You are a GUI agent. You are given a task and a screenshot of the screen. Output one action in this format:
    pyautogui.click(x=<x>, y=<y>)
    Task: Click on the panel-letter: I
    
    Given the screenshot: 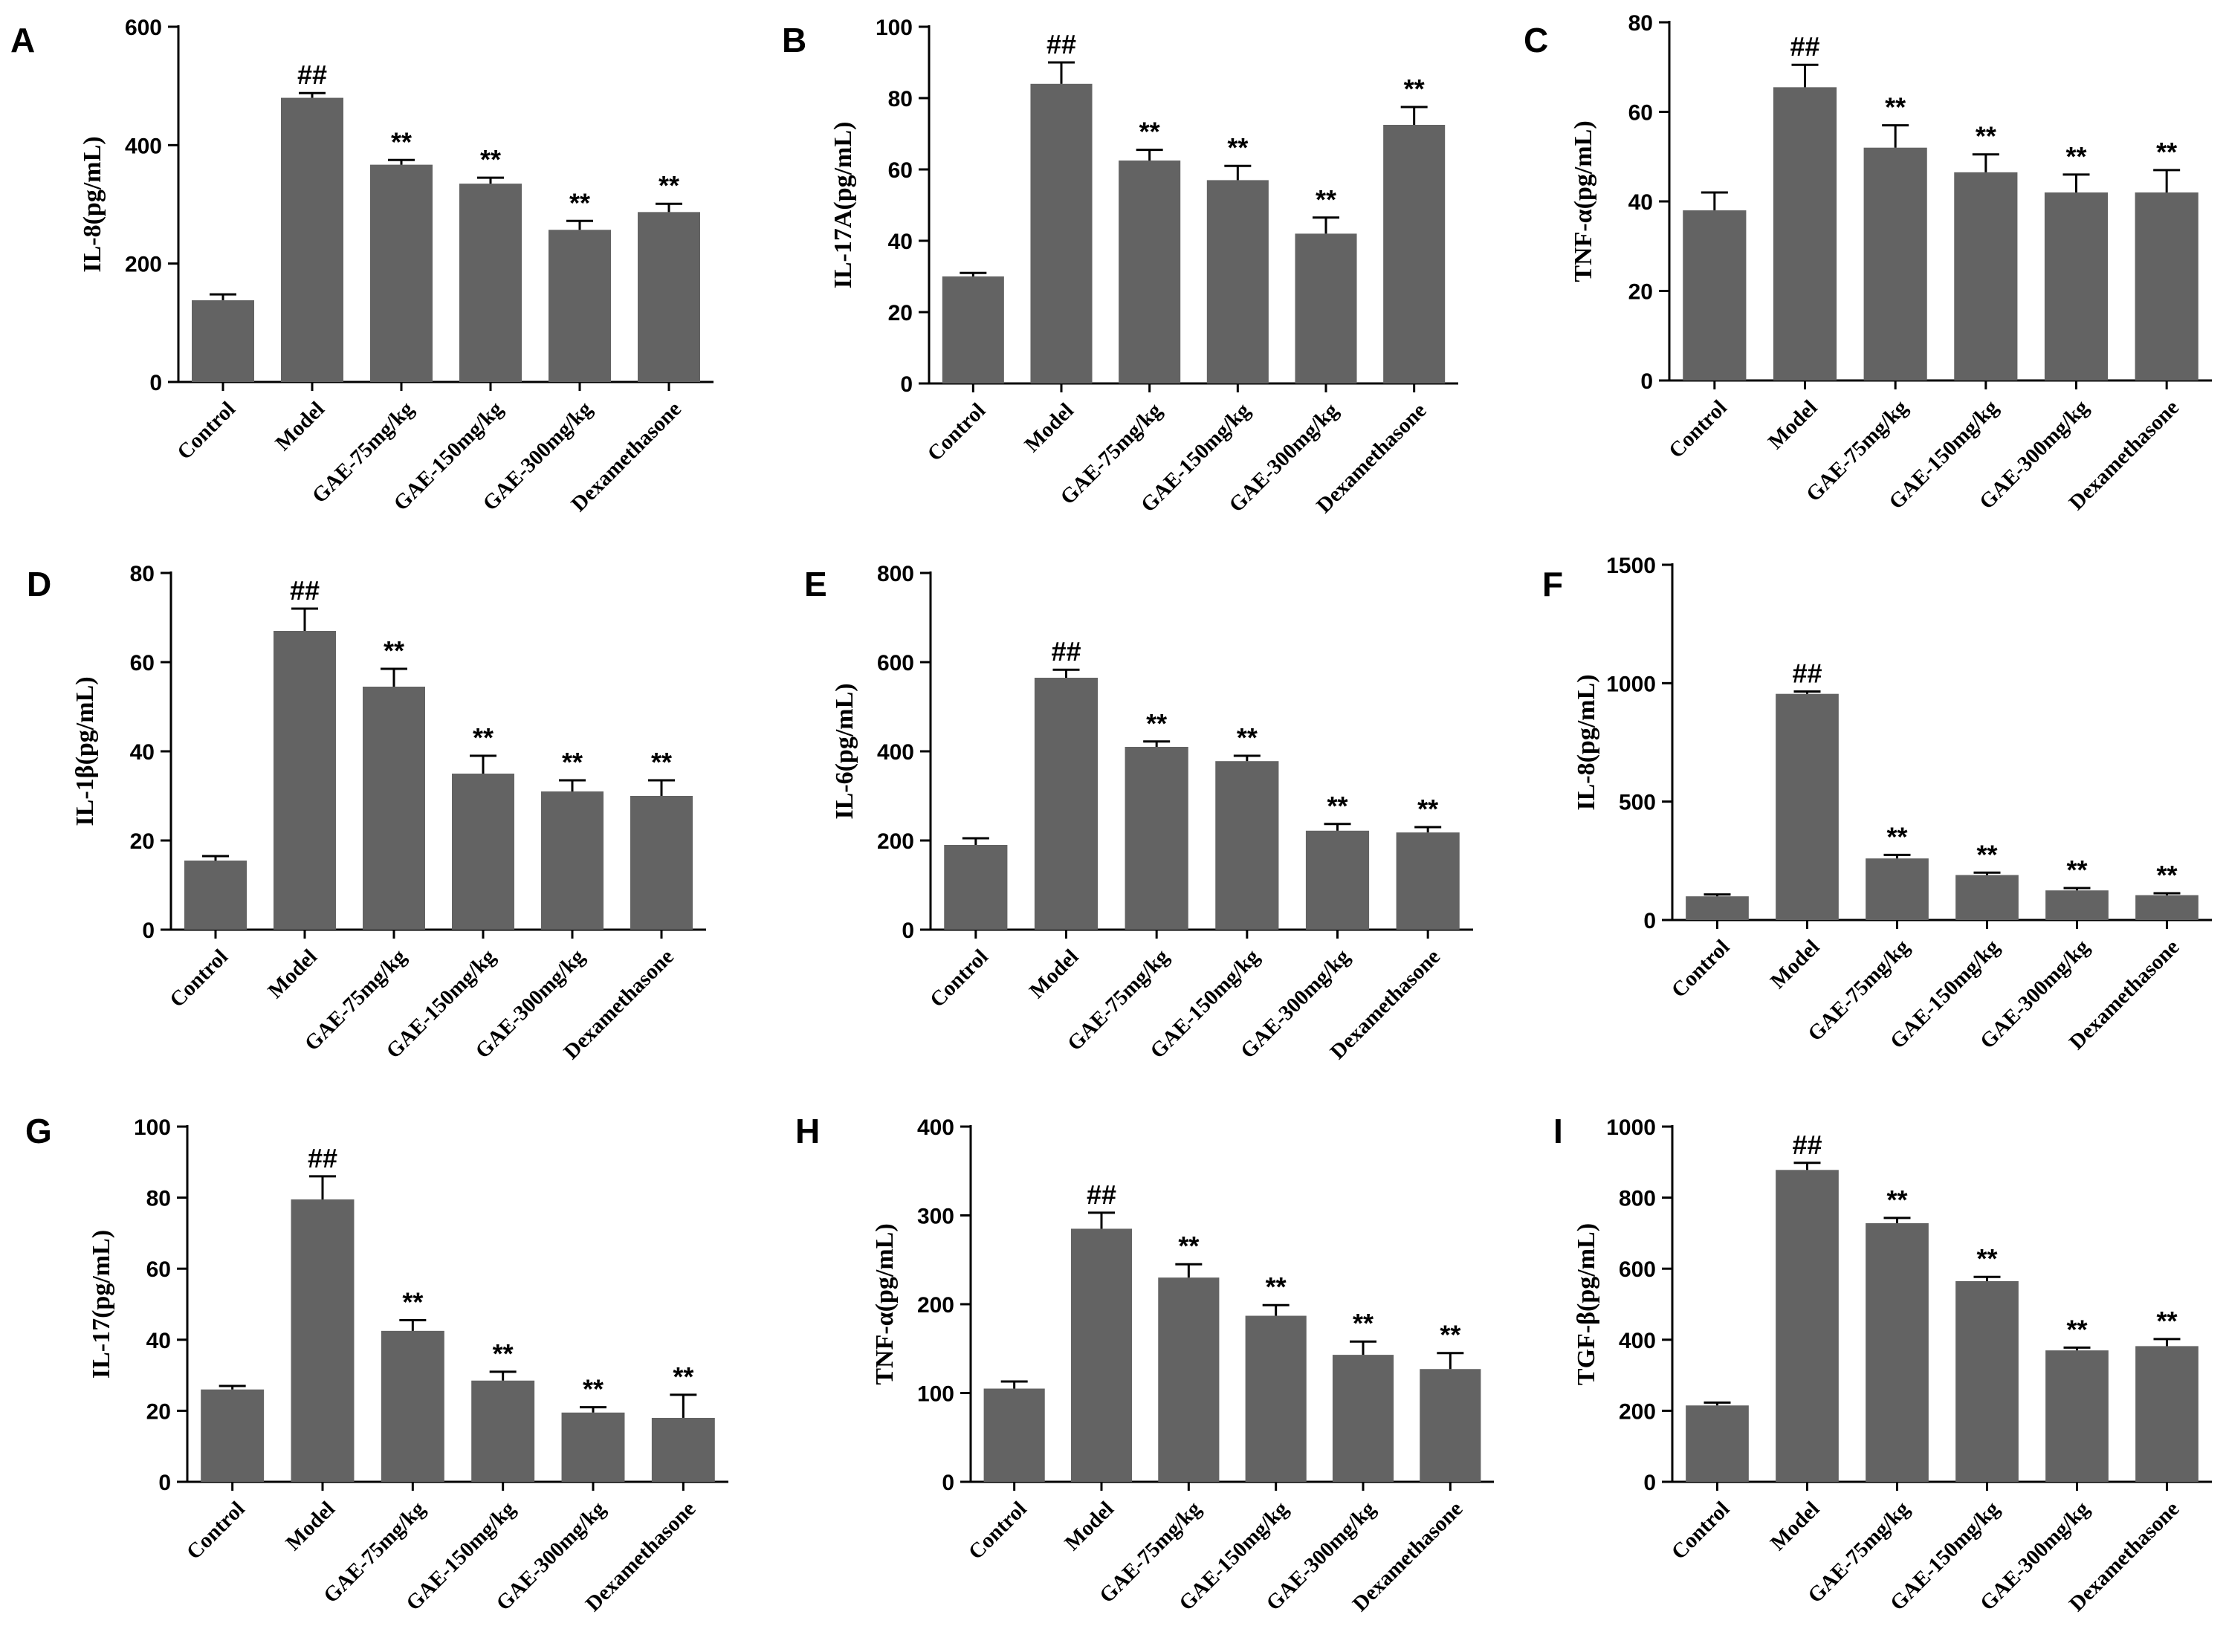 What is the action you would take?
    pyautogui.click(x=1558, y=1131)
    